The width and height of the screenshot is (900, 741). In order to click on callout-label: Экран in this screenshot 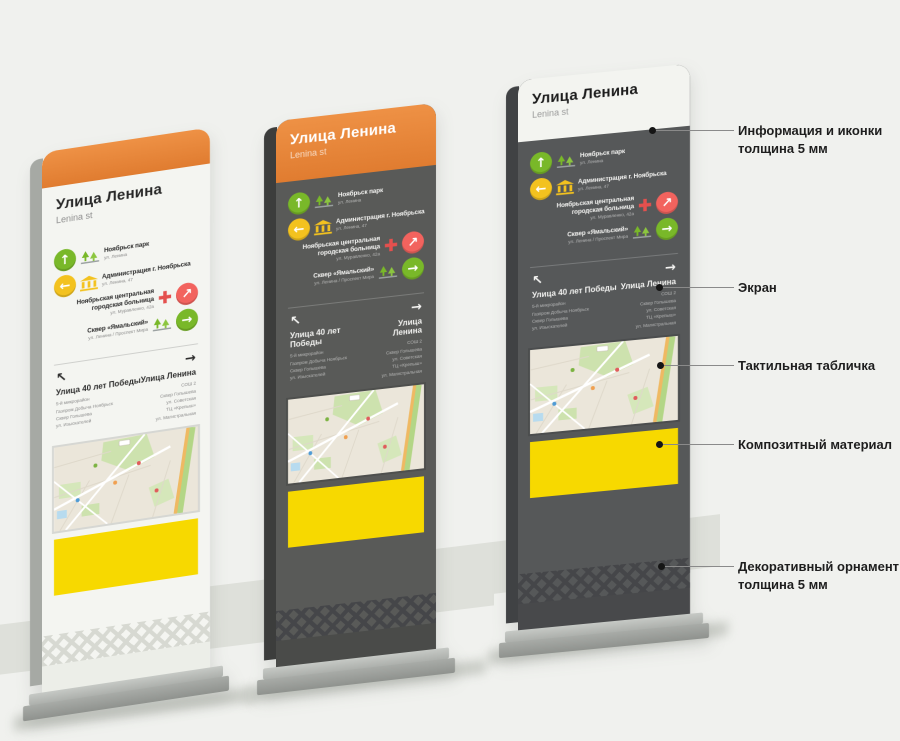, I will do `click(757, 287)`.